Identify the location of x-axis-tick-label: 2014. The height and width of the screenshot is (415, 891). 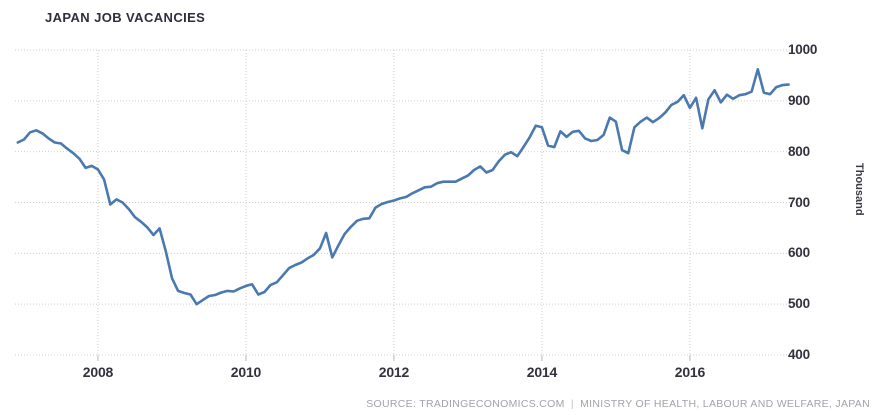
(542, 372).